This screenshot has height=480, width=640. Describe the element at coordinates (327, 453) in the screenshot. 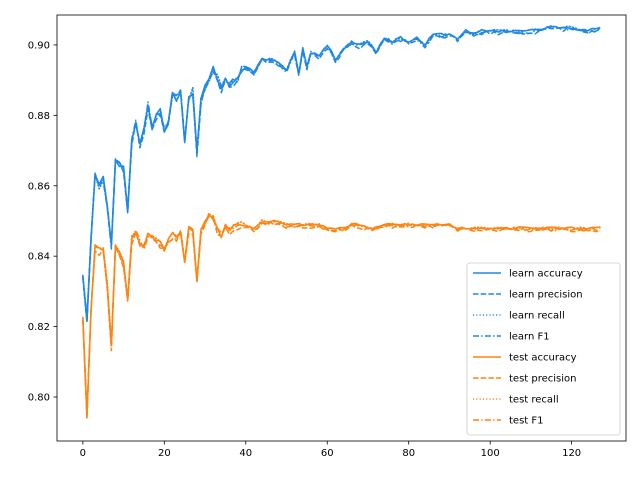

I see `x-tick-label: 60` at that location.